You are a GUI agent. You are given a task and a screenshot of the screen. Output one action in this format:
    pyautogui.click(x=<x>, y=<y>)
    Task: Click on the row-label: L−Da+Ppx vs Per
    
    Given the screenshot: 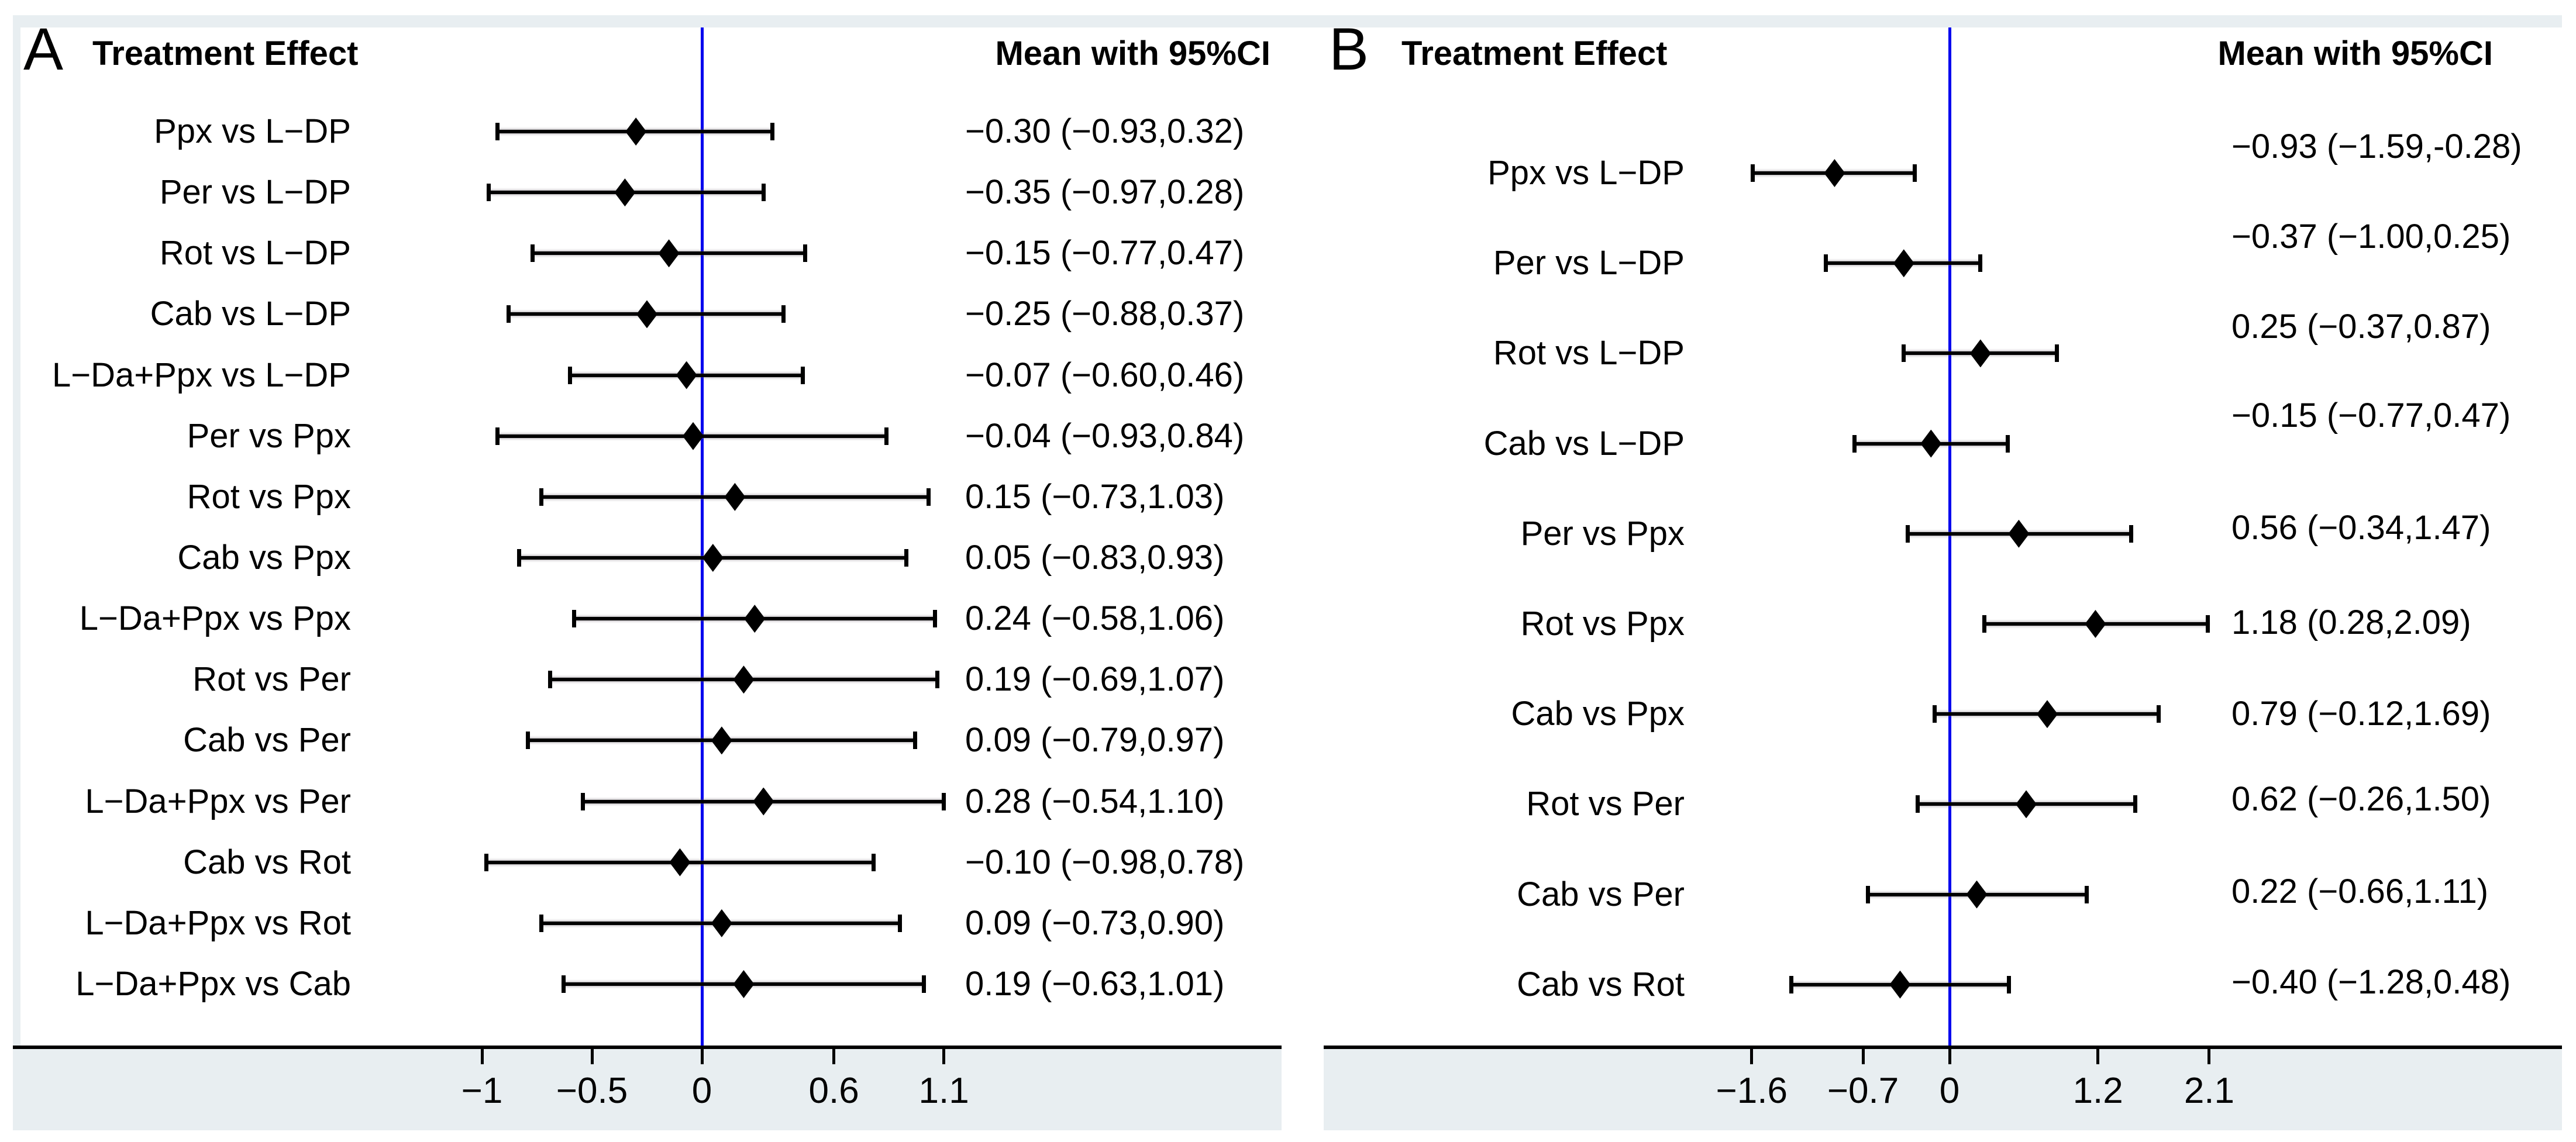 What is the action you would take?
    pyautogui.click(x=218, y=801)
    